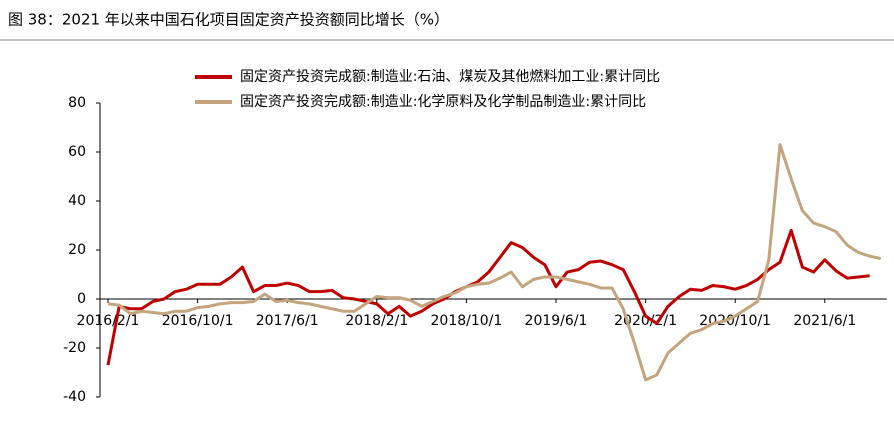  I want to click on y-tick-label: -40, so click(74, 397).